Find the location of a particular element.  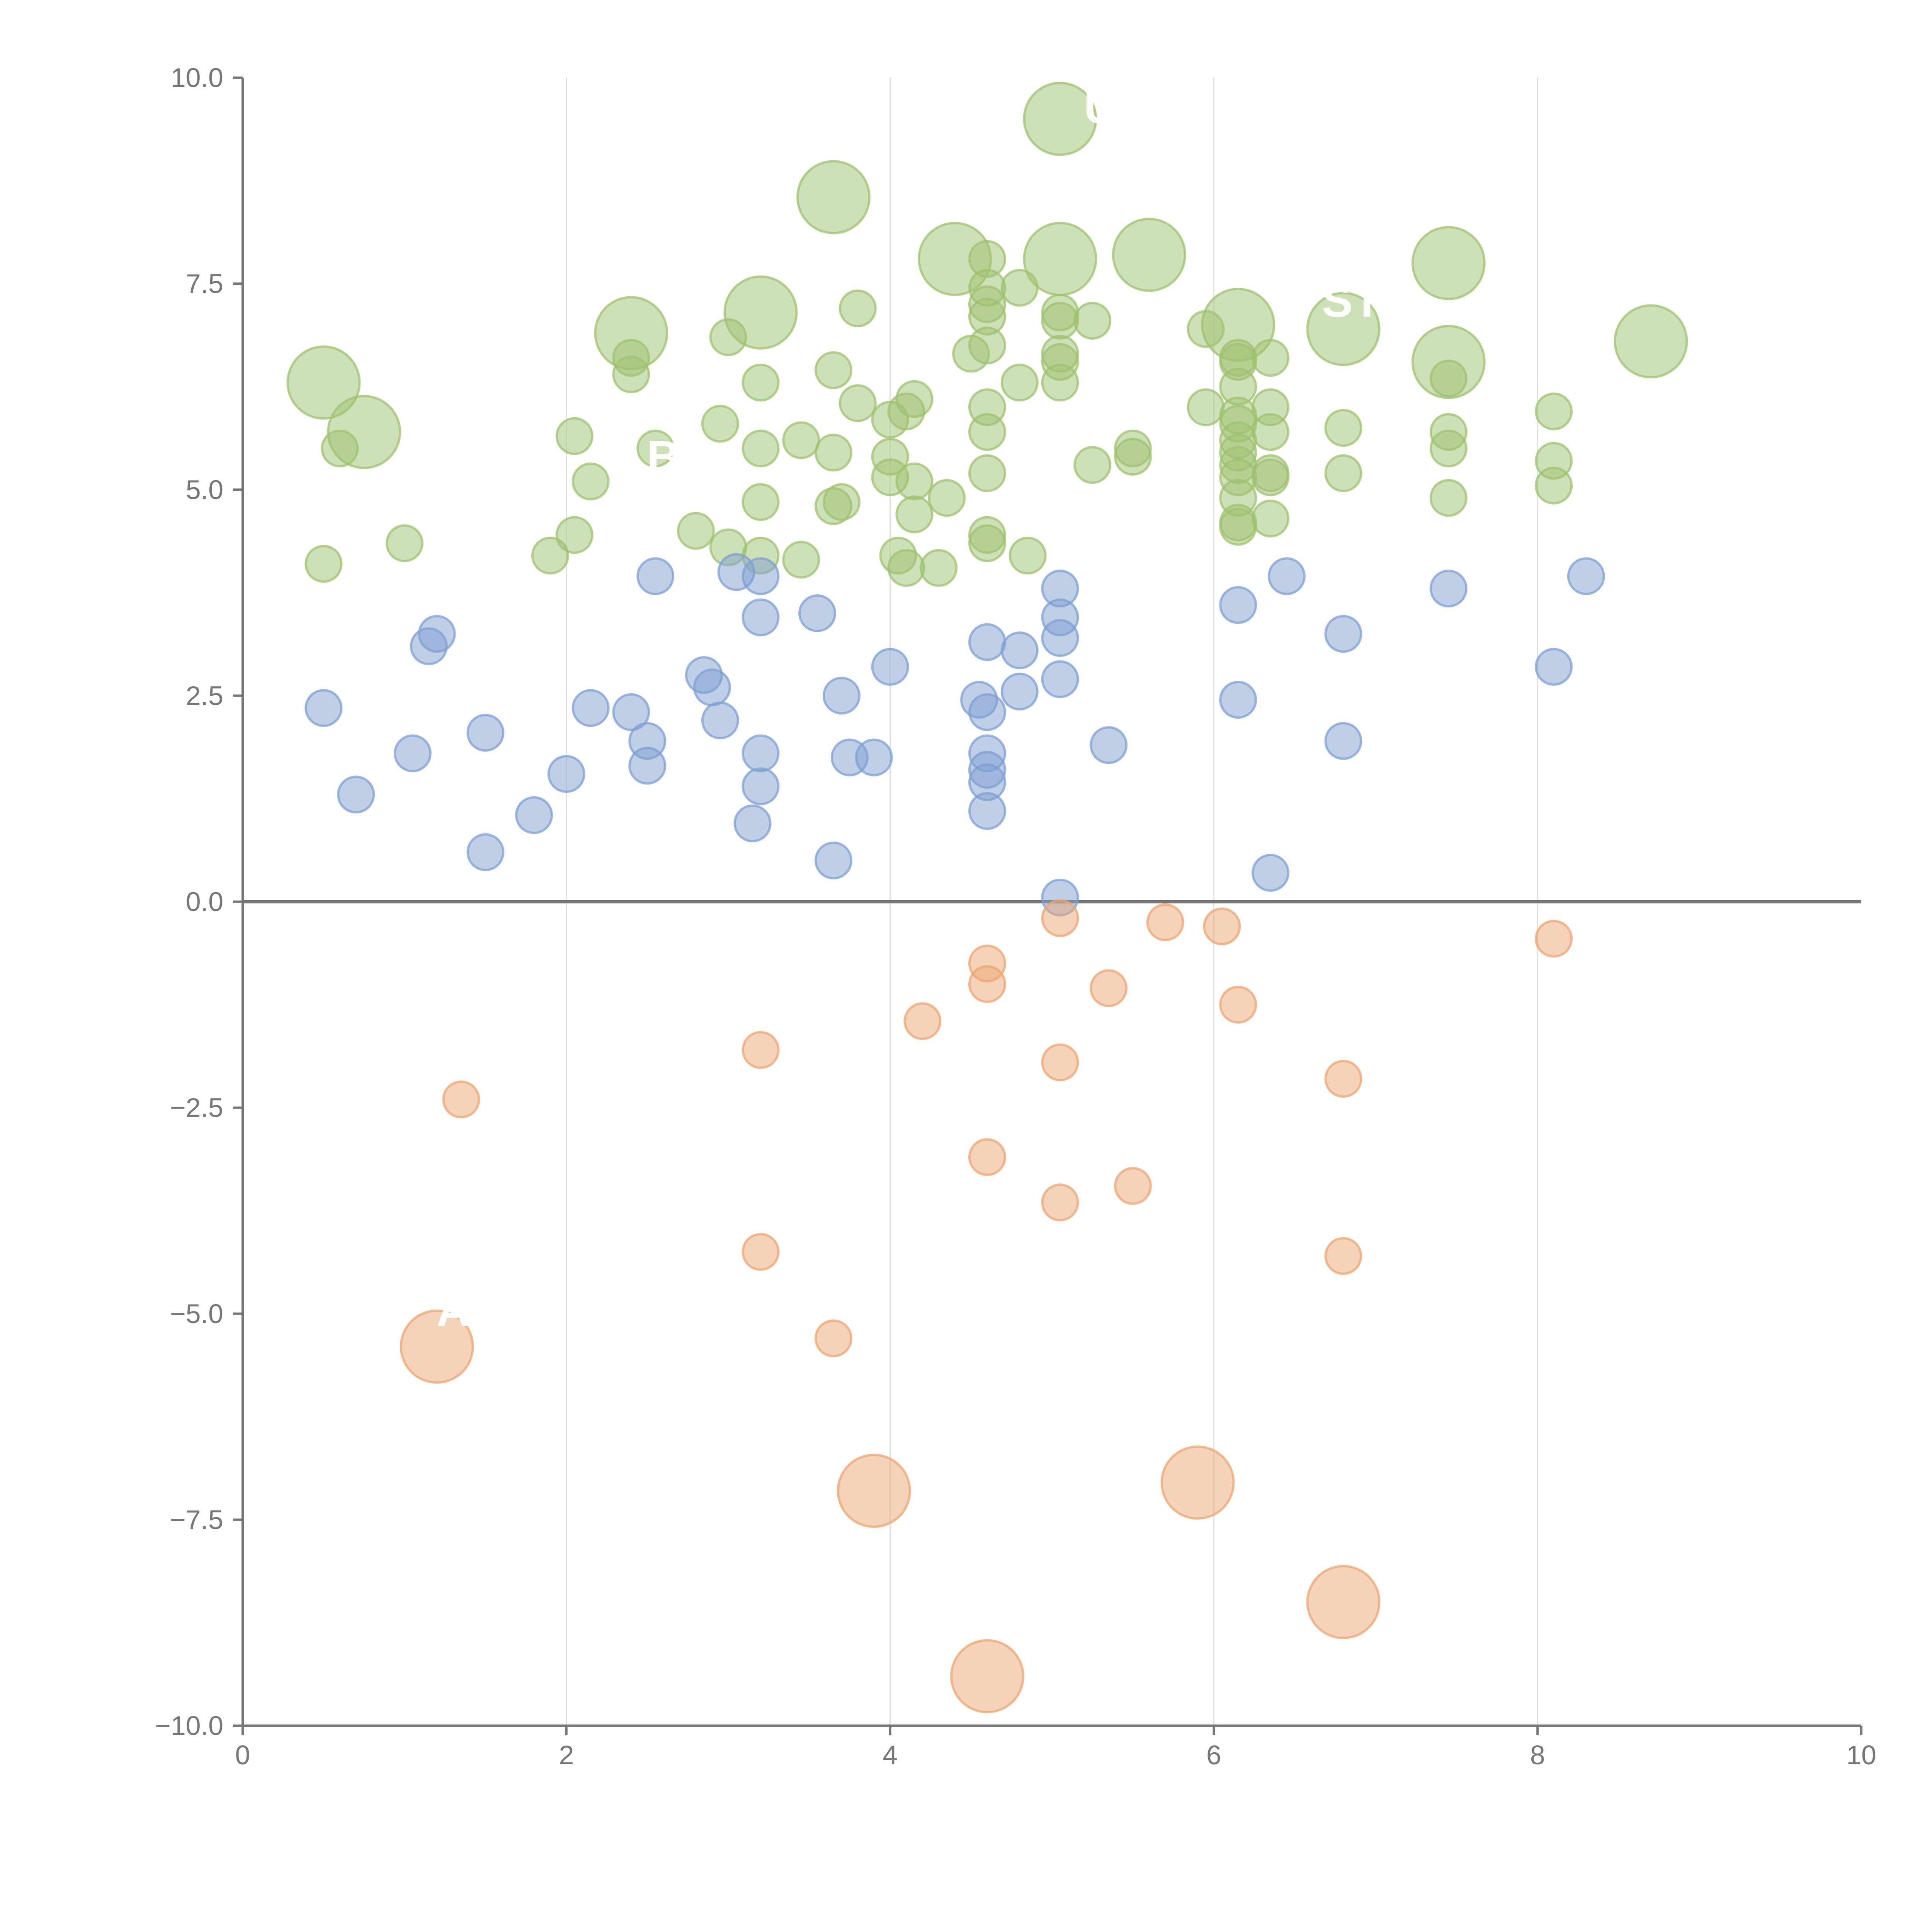

y-tick-label: 7.5 is located at coordinates (205, 284).